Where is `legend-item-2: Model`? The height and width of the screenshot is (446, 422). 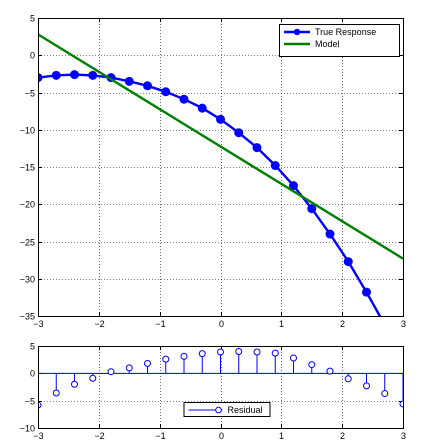
legend-item-2: Model is located at coordinates (312, 44).